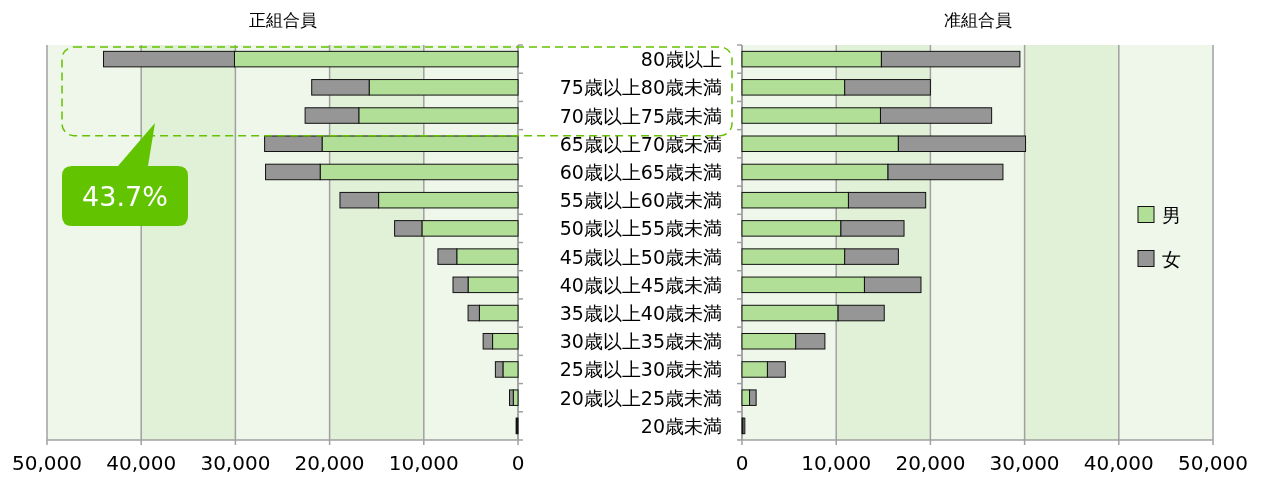 This screenshot has width=1261, height=482. I want to click on legend-label: 男, so click(1171, 214).